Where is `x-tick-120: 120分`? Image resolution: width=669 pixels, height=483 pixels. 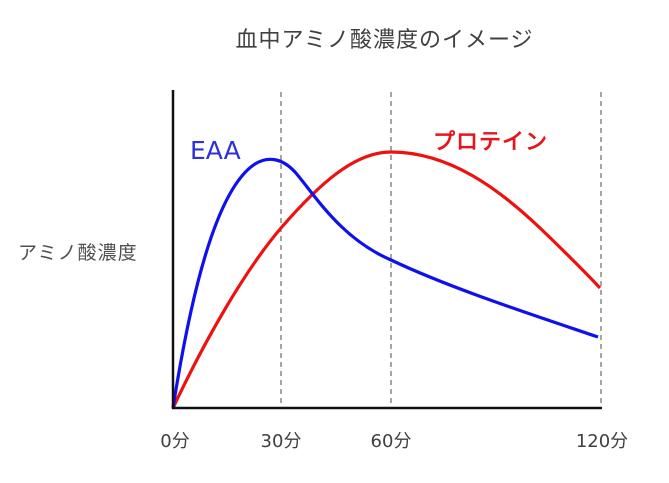
x-tick-120: 120分 is located at coordinates (602, 441).